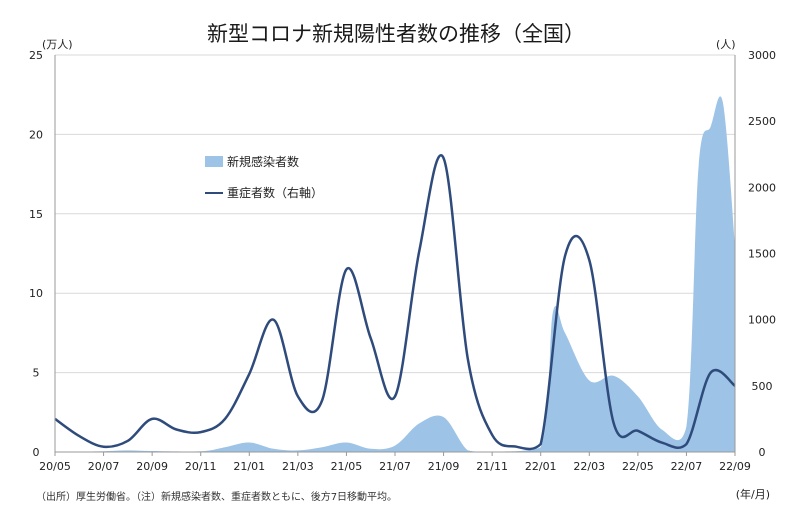  What do you see at coordinates (57, 44) in the screenshot?
I see `left-axis-unit: (万人)` at bounding box center [57, 44].